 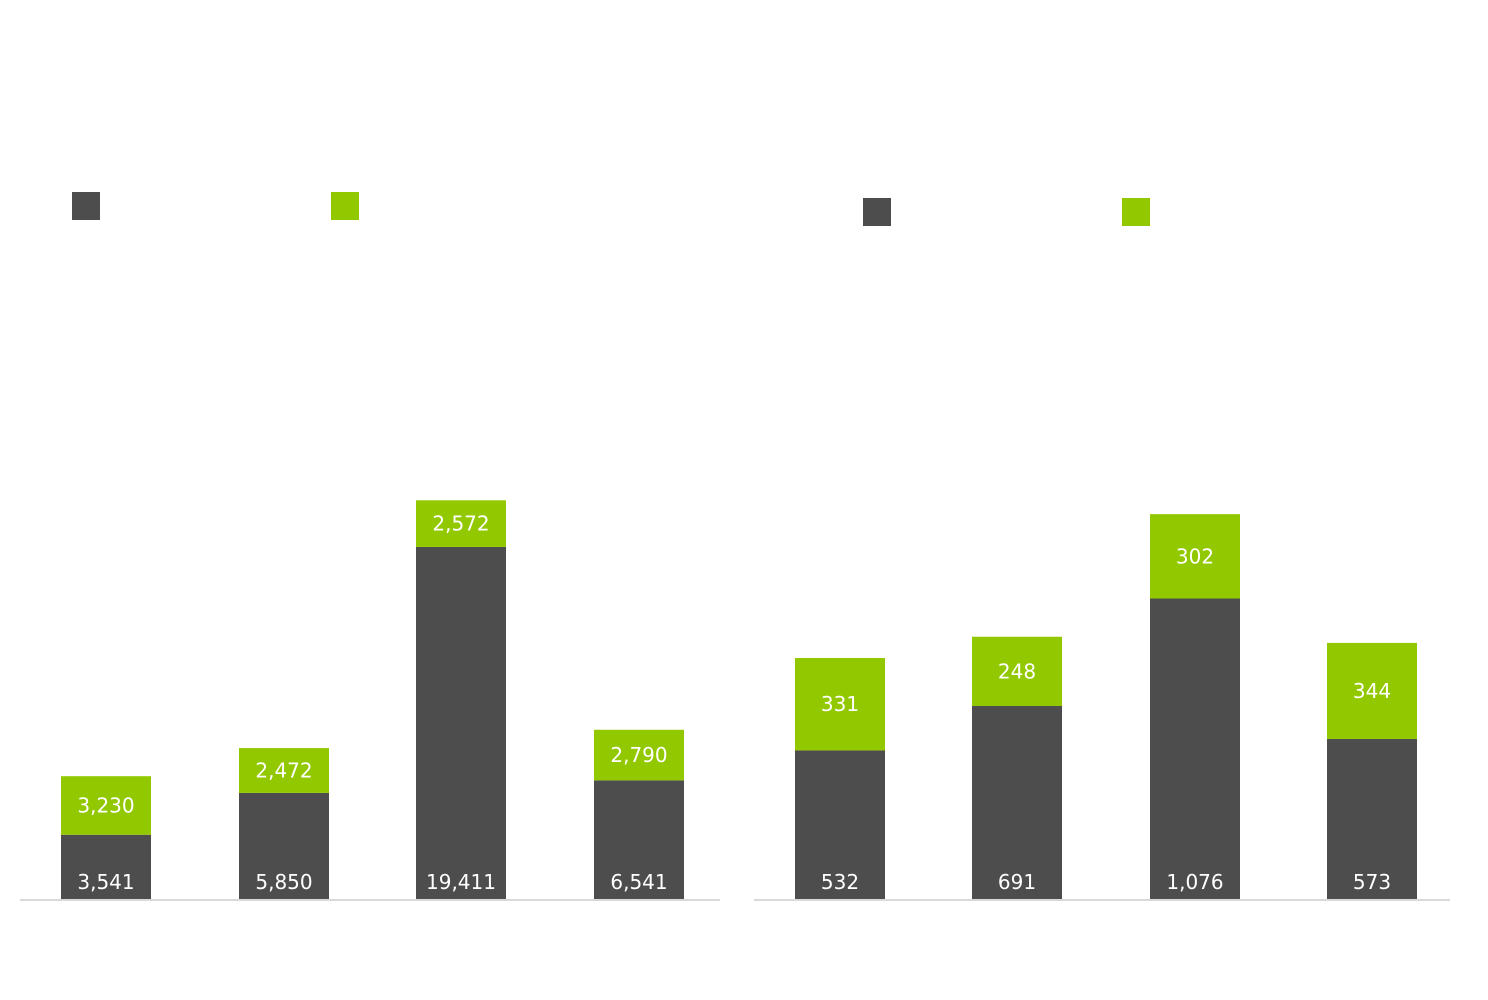 I want to click on data-label-2-series-2-cat-1: 331, so click(x=840, y=704).